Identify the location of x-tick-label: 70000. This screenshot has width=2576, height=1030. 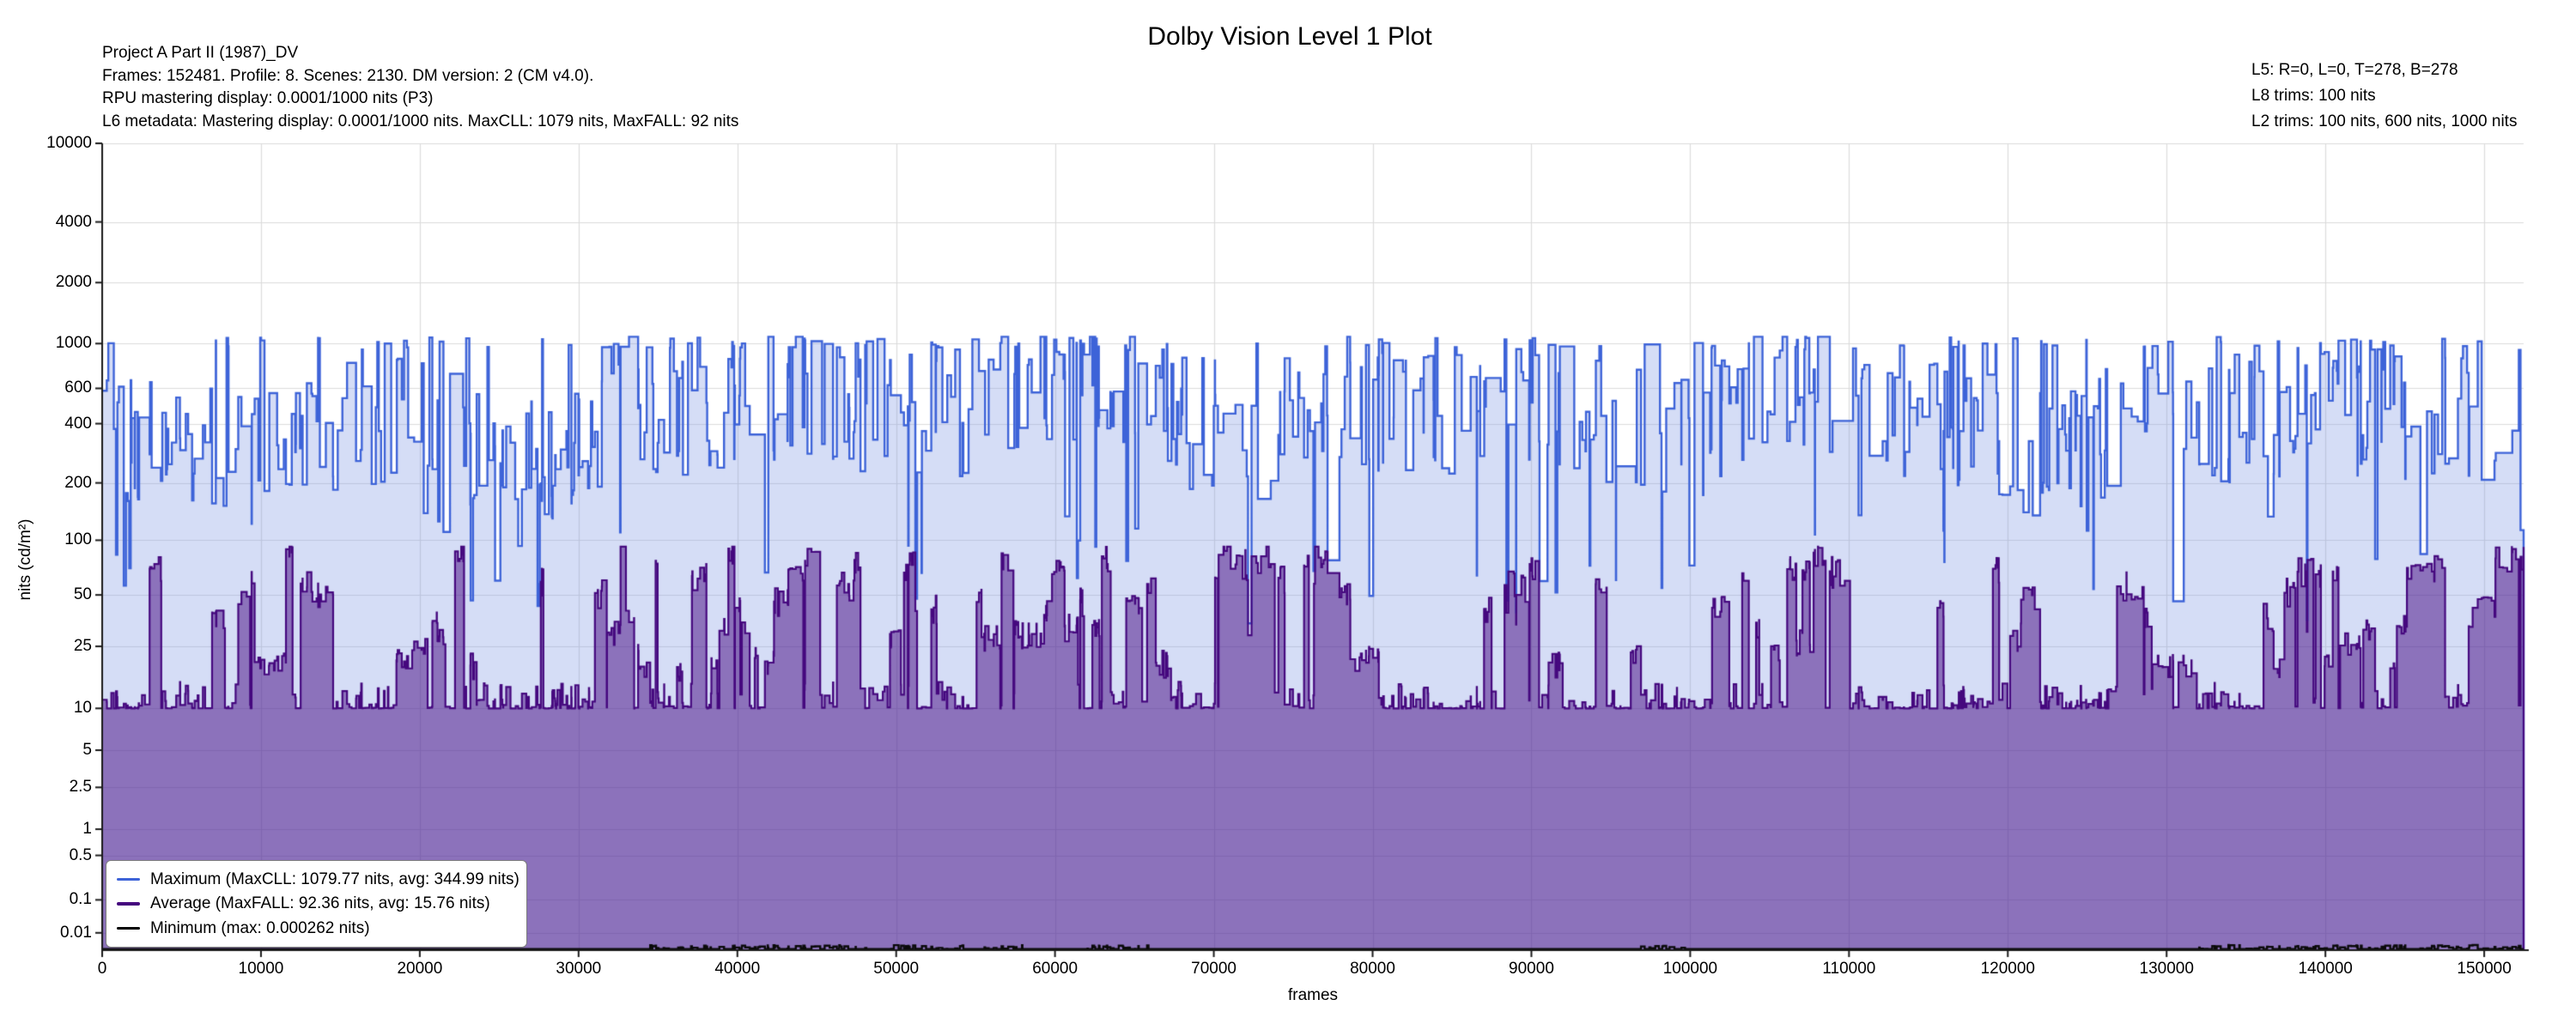
(1213, 969).